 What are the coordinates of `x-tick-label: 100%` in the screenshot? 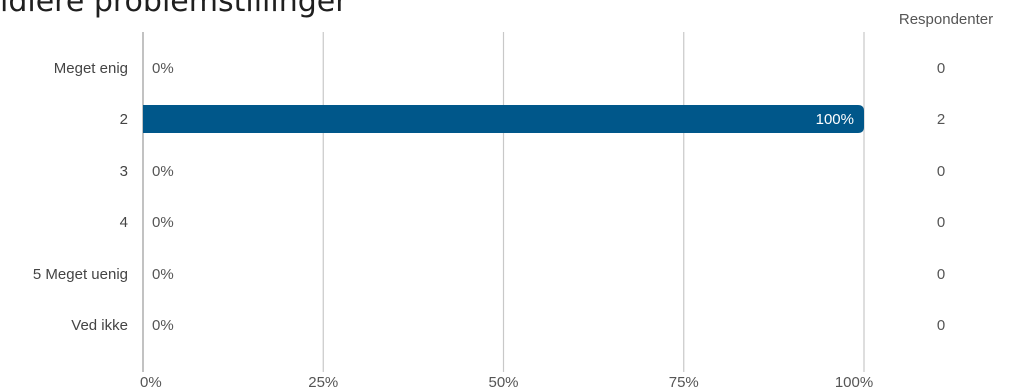 It's located at (854, 382).